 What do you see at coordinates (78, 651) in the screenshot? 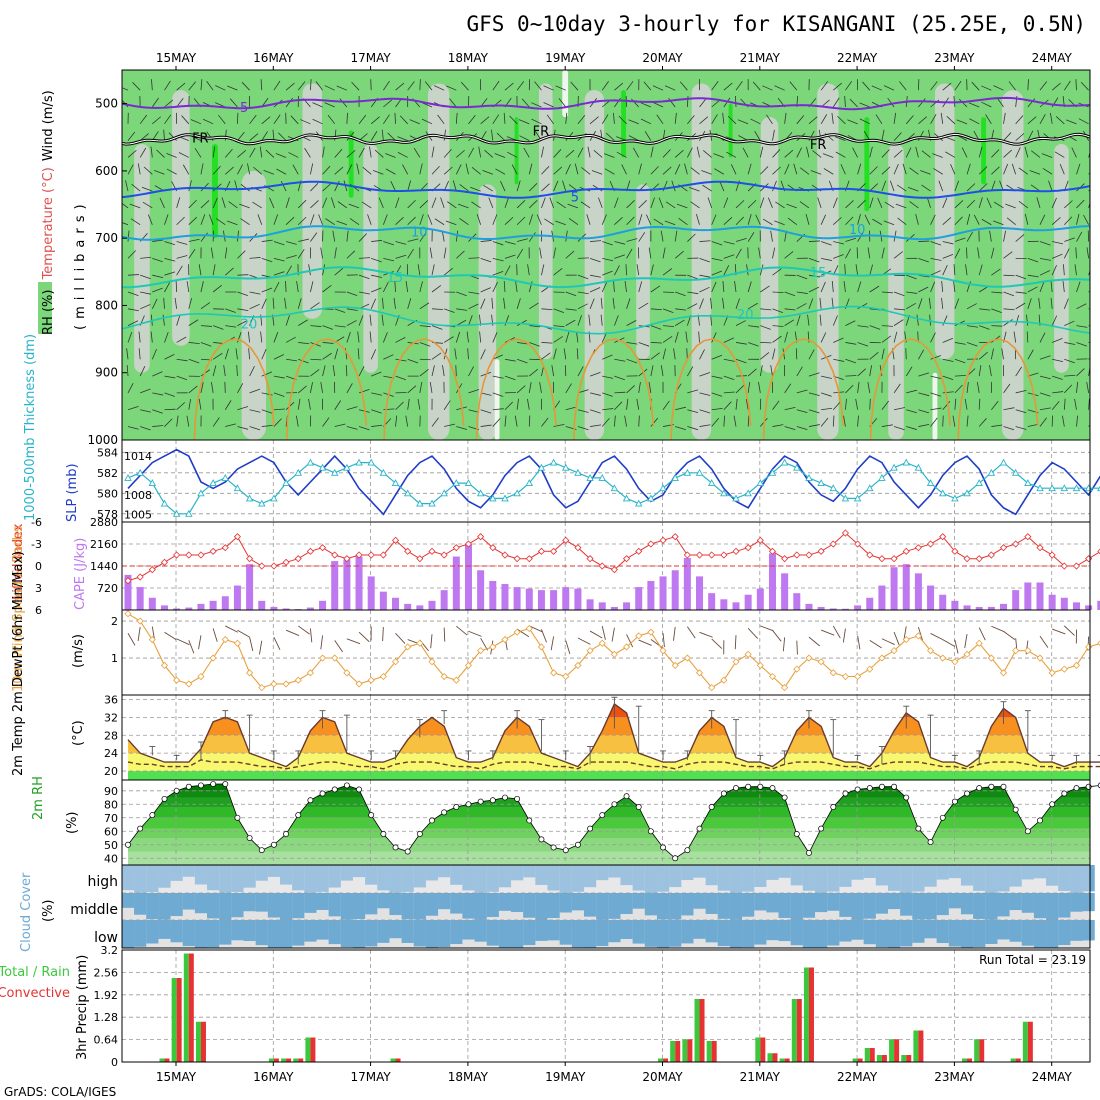
I see `wind-unit: (m/s)` at bounding box center [78, 651].